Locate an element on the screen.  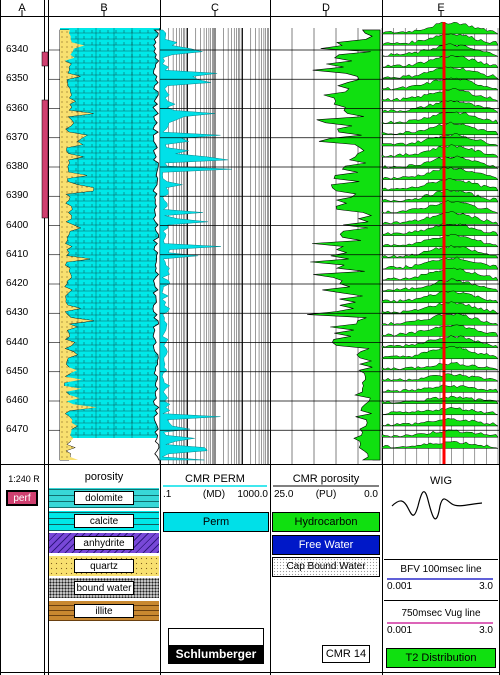
depth-label: 6470 is located at coordinates (17, 430).